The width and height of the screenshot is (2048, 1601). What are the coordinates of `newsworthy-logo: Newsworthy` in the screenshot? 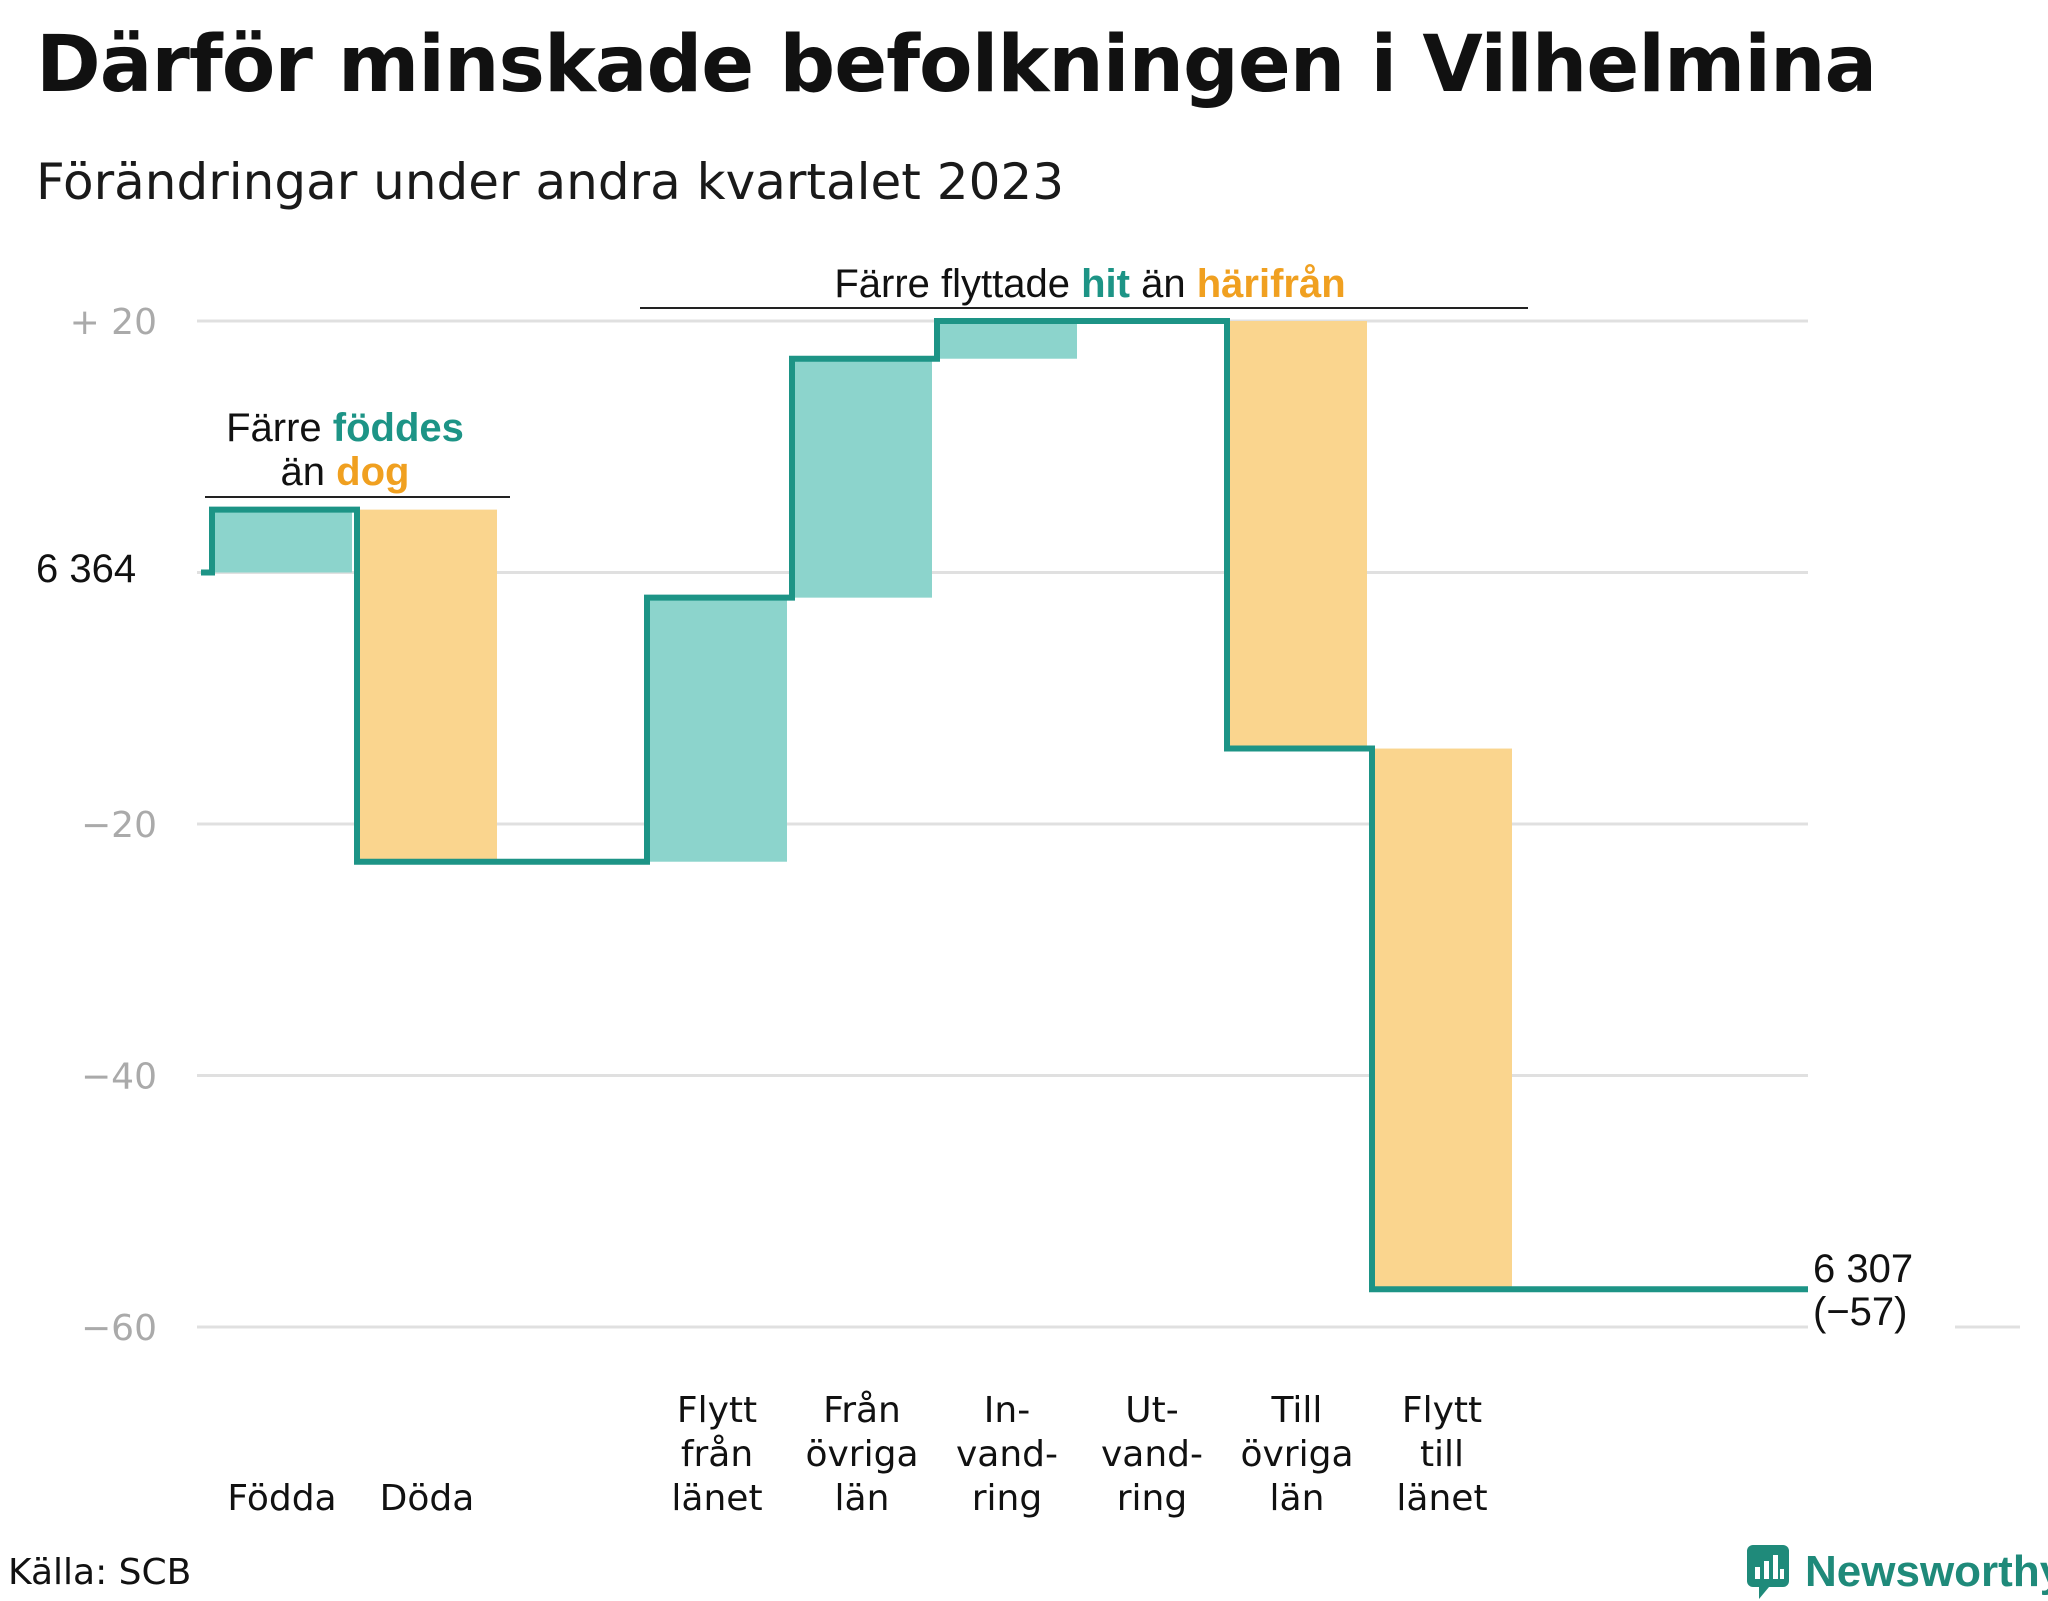 It's located at (1896, 1572).